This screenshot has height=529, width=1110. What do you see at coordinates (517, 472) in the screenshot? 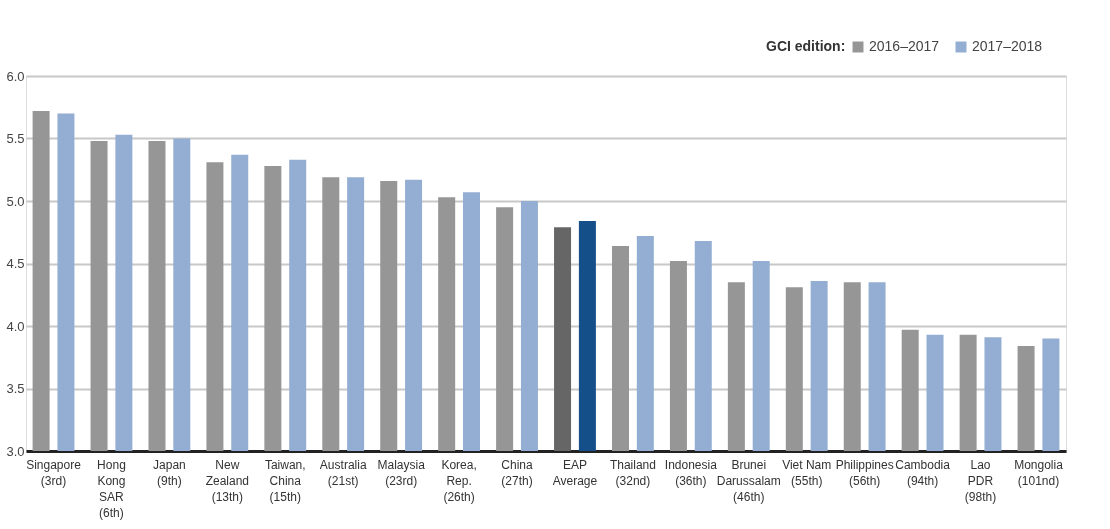
I see `x-tick-label: China (27th)` at bounding box center [517, 472].